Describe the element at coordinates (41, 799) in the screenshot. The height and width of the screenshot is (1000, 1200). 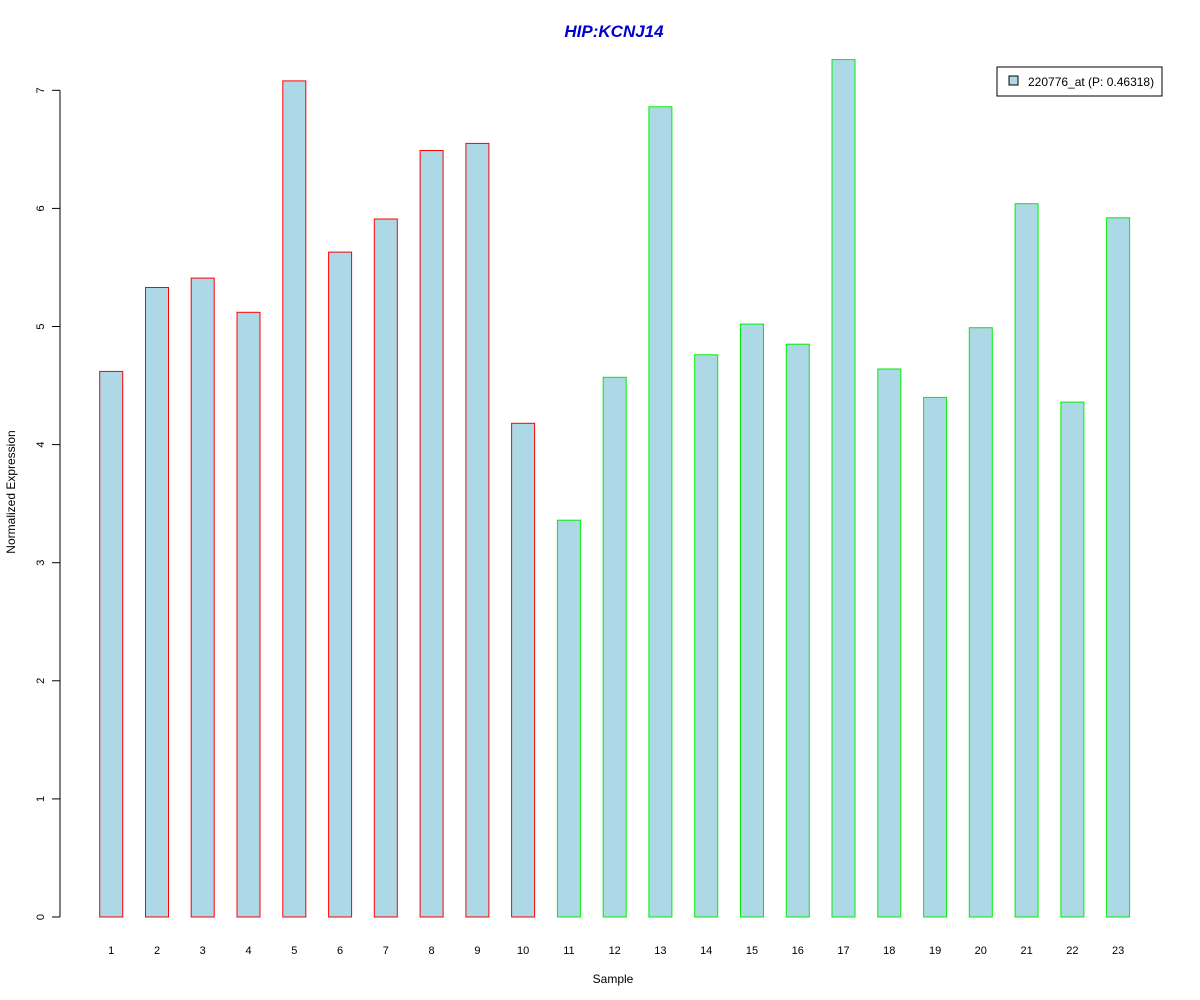
I see `y-tick-label: 1` at that location.